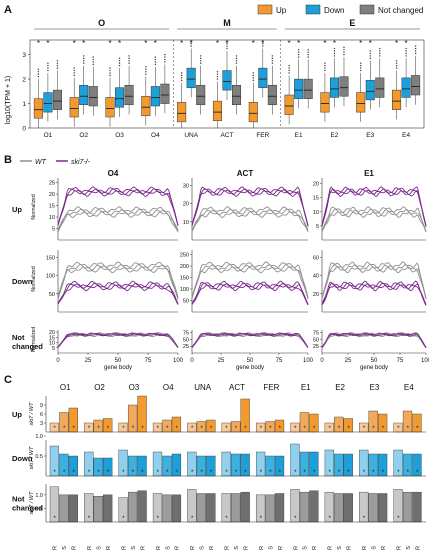  What do you see at coordinates (316, 185) in the screenshot?
I see `panel-b-ytick-label: 20` at bounding box center [316, 185].